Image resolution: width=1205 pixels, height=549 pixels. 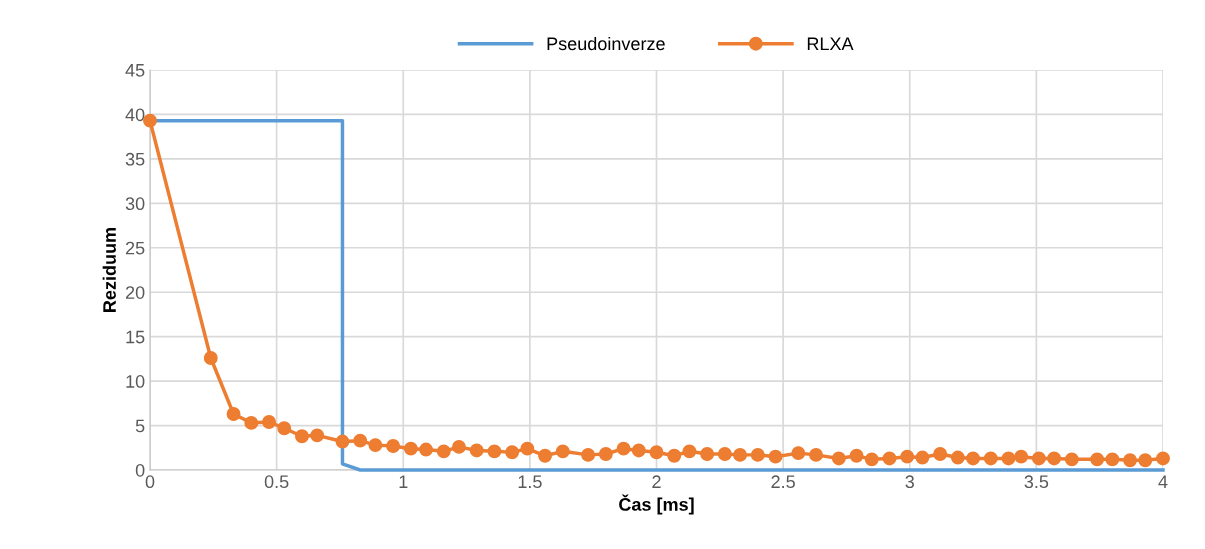 I want to click on y-tick-label: 0, so click(x=140, y=470).